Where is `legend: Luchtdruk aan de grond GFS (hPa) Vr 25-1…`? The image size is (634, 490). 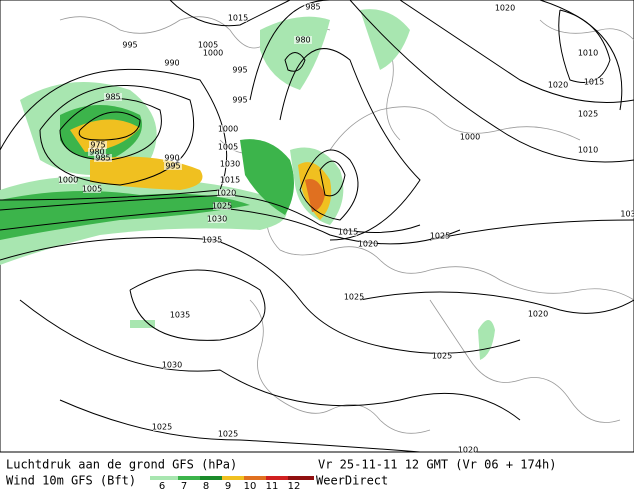 legend: Luchtdruk aan de grond GFS (hPa) Vr 25-1… is located at coordinates (281, 473).